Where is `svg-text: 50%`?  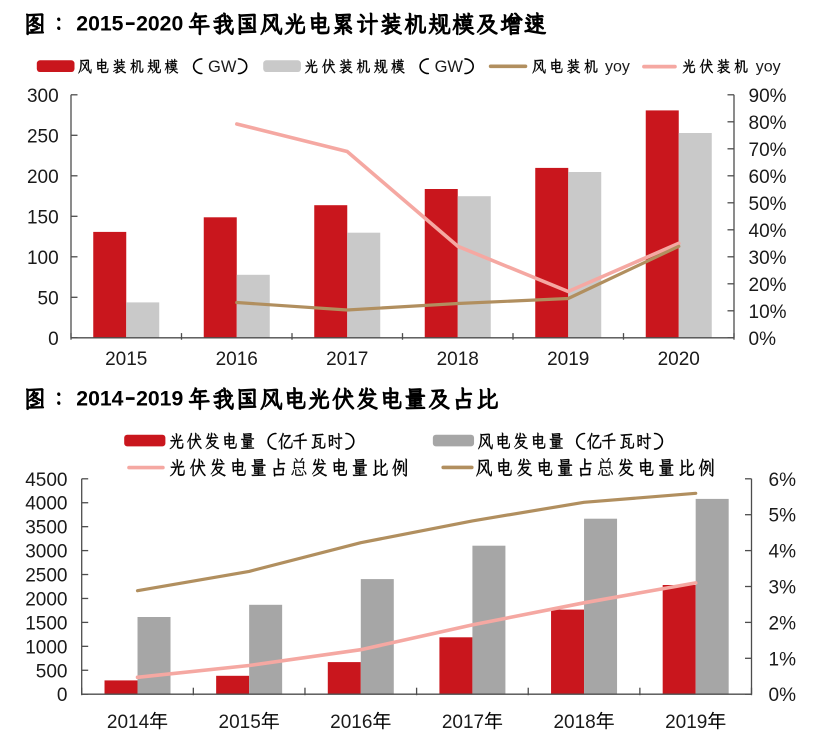
svg-text: 50% is located at coordinates (768, 204).